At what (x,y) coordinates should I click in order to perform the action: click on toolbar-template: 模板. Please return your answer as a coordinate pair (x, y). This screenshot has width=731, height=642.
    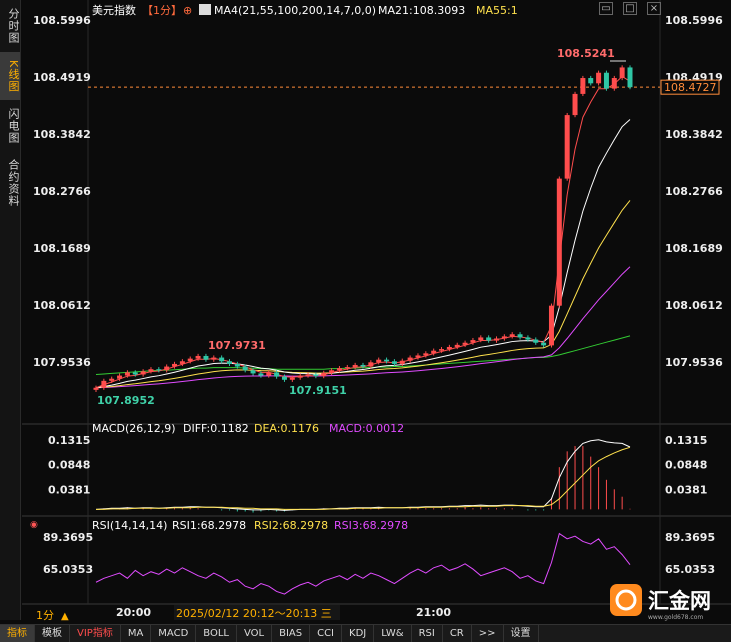
    Looking at the image, I should click on (52, 633).